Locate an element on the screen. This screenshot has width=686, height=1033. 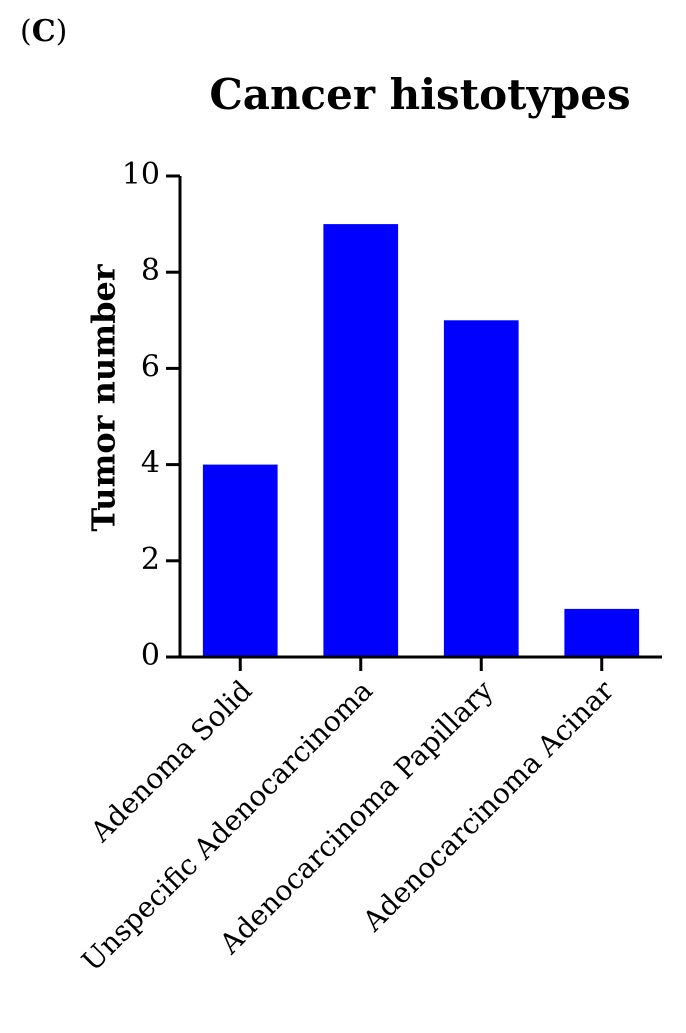
panel-label-close: ) is located at coordinates (61, 31).